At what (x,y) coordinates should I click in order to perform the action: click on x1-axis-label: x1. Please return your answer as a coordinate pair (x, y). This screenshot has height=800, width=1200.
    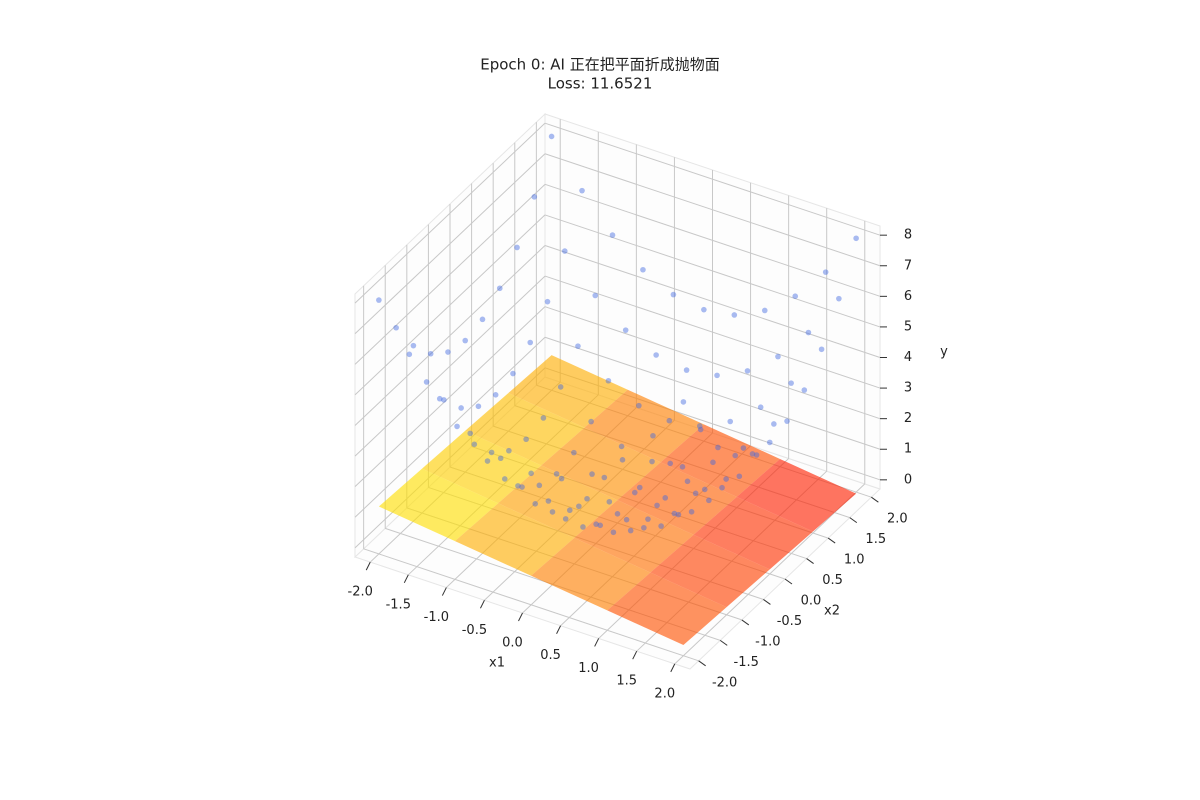
    Looking at the image, I should click on (497, 663).